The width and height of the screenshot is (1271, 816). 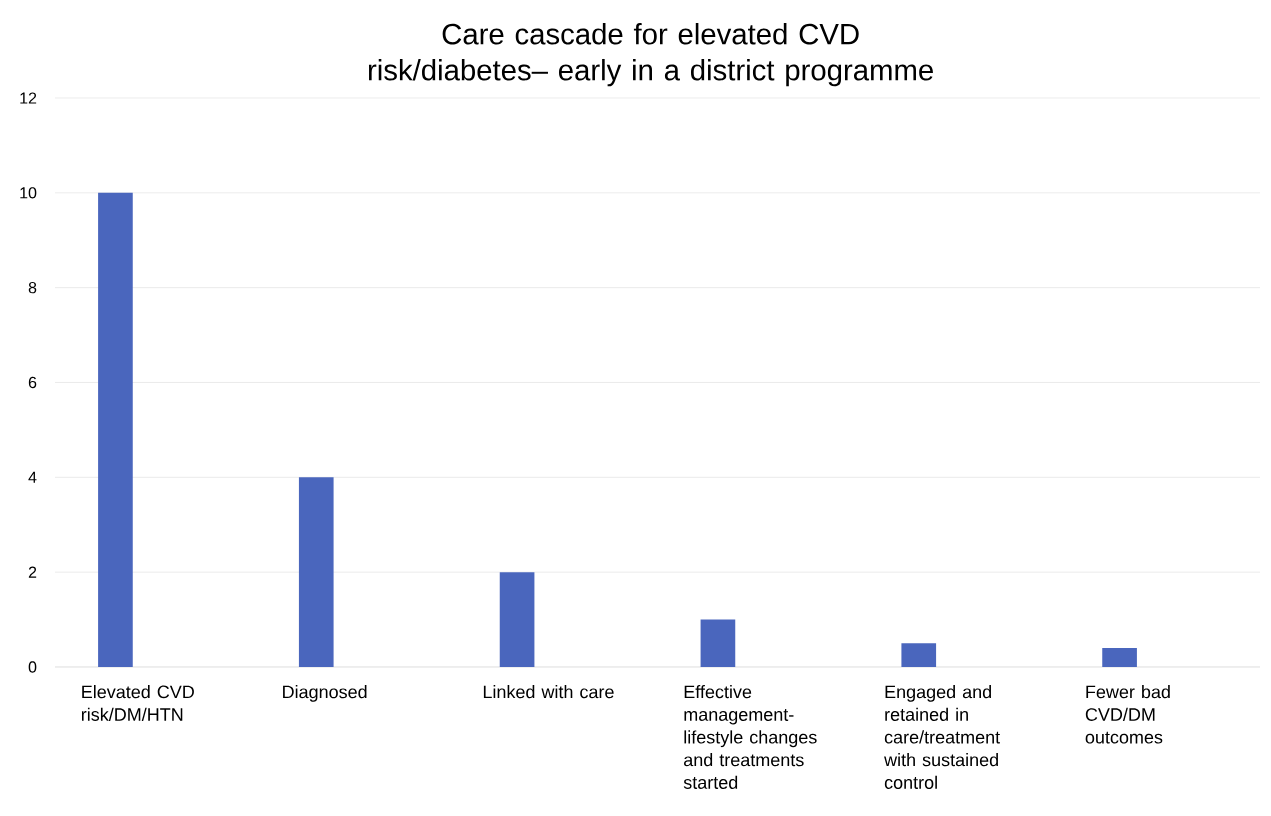 What do you see at coordinates (28, 193) in the screenshot?
I see `y-tick-label: 10` at bounding box center [28, 193].